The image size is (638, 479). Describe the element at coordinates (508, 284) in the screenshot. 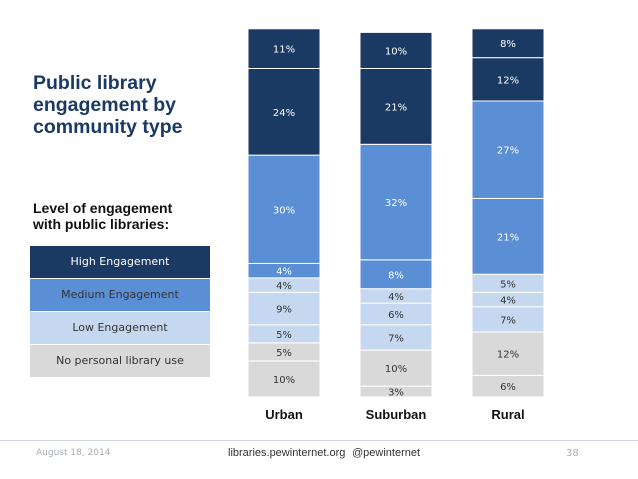

I see `data-label-rural-4: 5%` at that location.